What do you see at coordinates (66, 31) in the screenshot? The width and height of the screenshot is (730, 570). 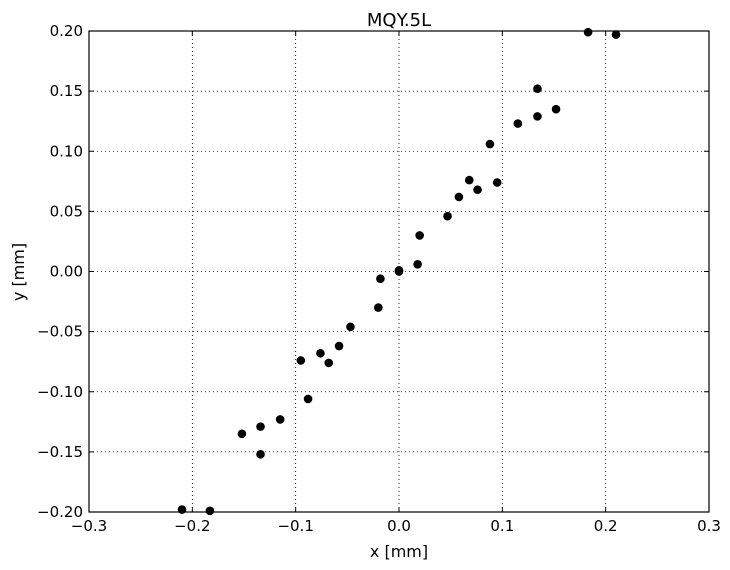 I see `y-tick-label: 0.20` at bounding box center [66, 31].